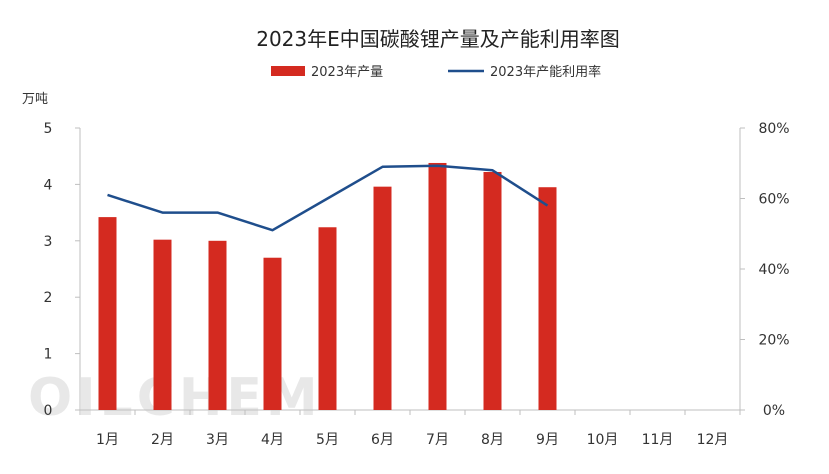  I want to click on left-tick-label: 4, so click(48, 185).